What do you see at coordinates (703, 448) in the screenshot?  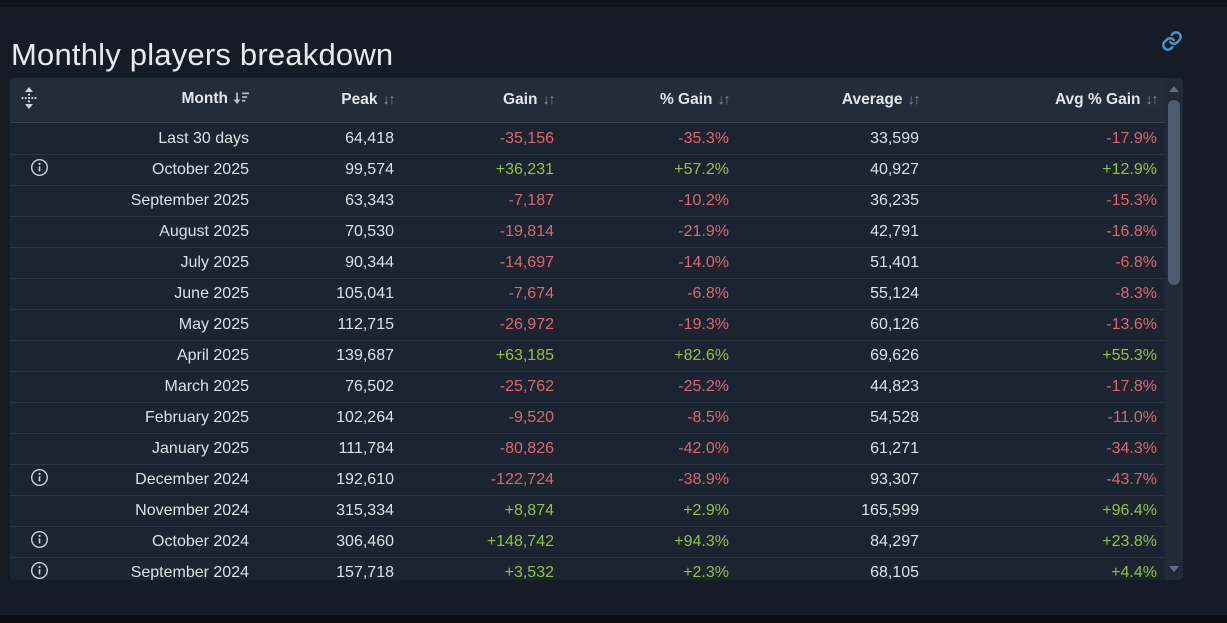 I see `pct-gain-cell: -42.0%` at bounding box center [703, 448].